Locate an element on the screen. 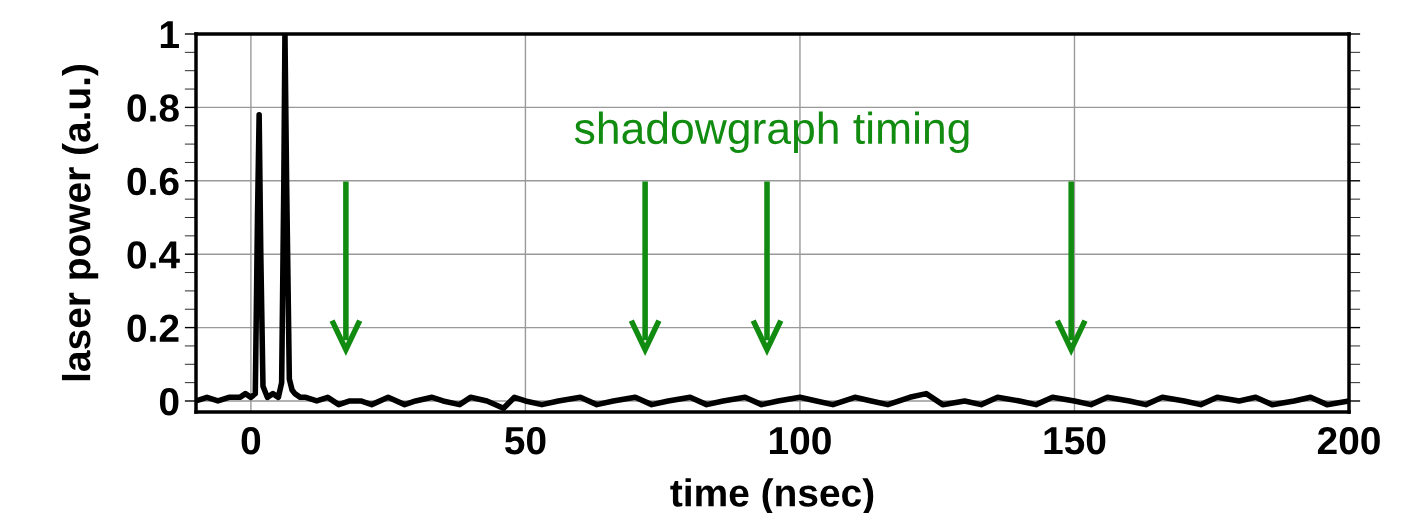 The height and width of the screenshot is (513, 1405). x-tick-label: 200 is located at coordinates (1348, 440).